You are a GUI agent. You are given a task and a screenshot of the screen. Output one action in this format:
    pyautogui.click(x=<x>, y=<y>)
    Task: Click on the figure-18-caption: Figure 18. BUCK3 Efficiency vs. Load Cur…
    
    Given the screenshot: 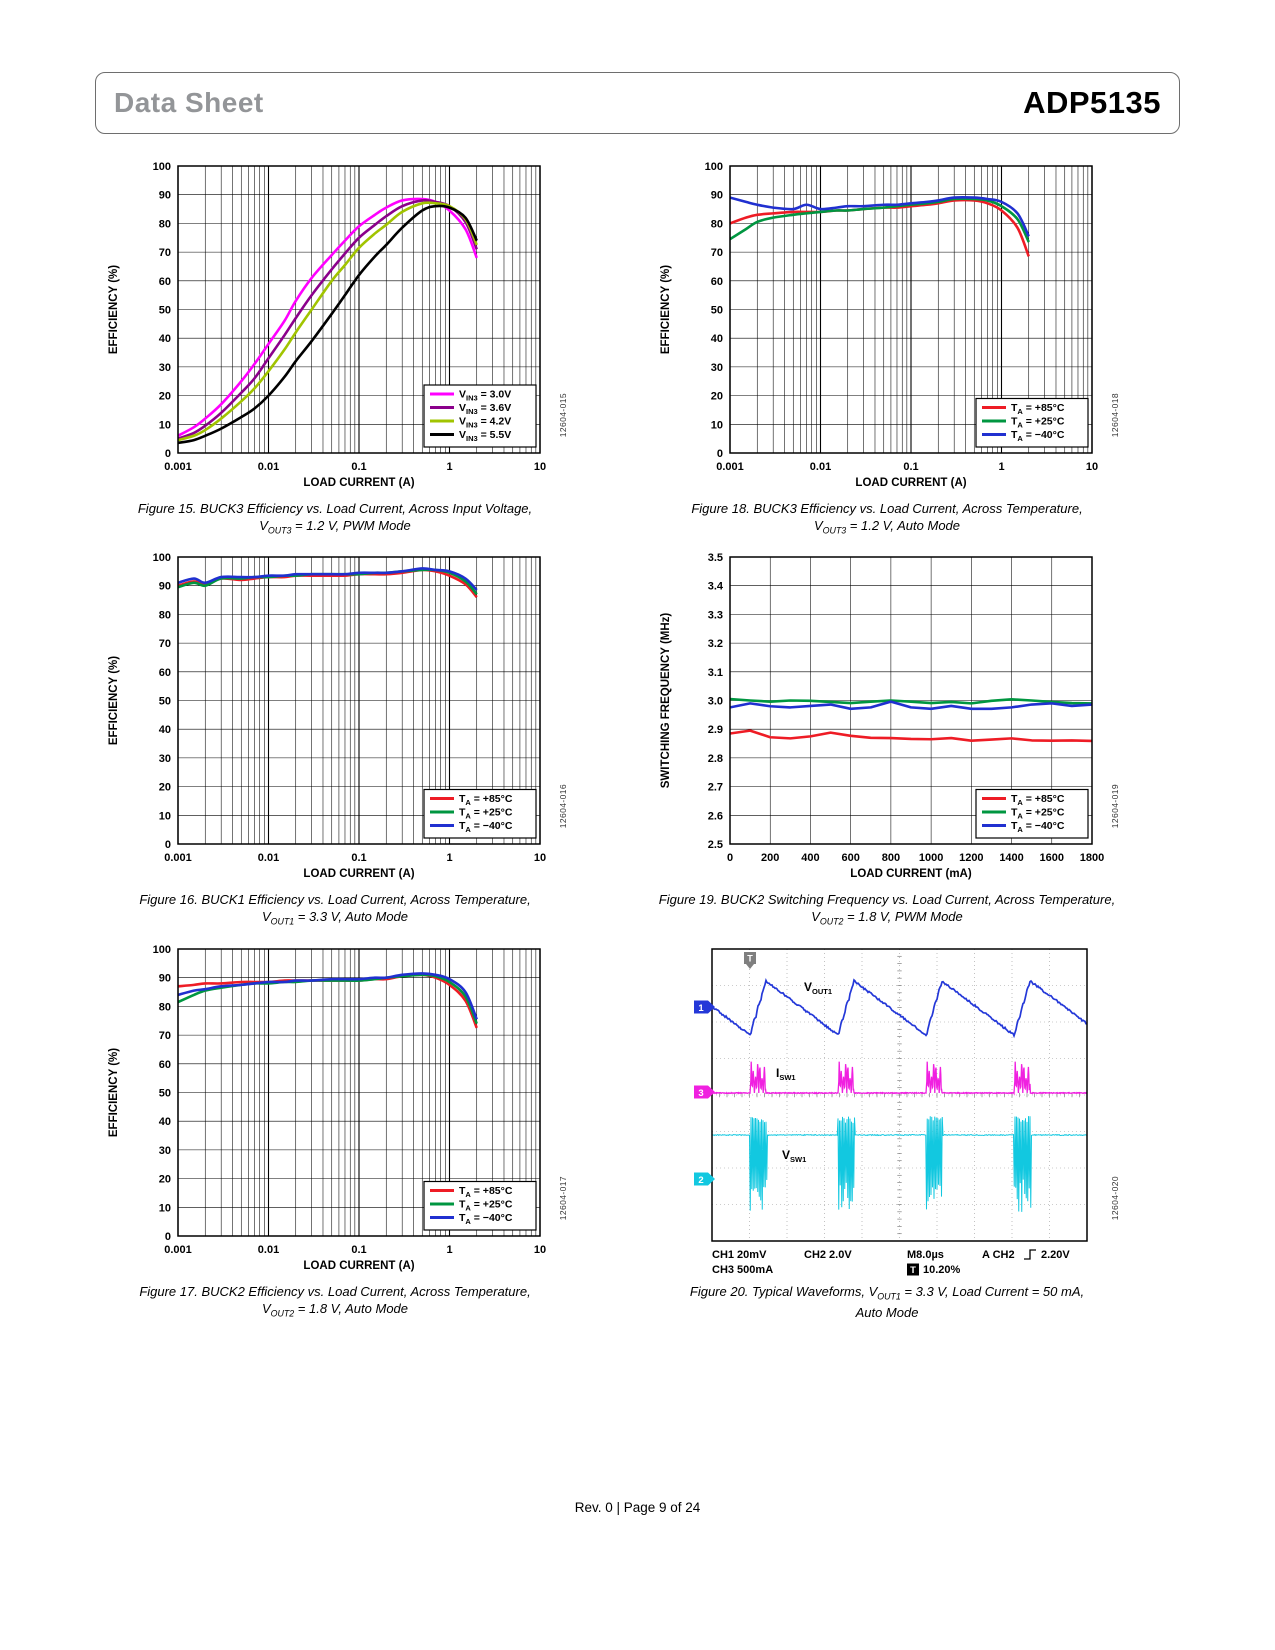 What is the action you would take?
    pyautogui.click(x=887, y=520)
    